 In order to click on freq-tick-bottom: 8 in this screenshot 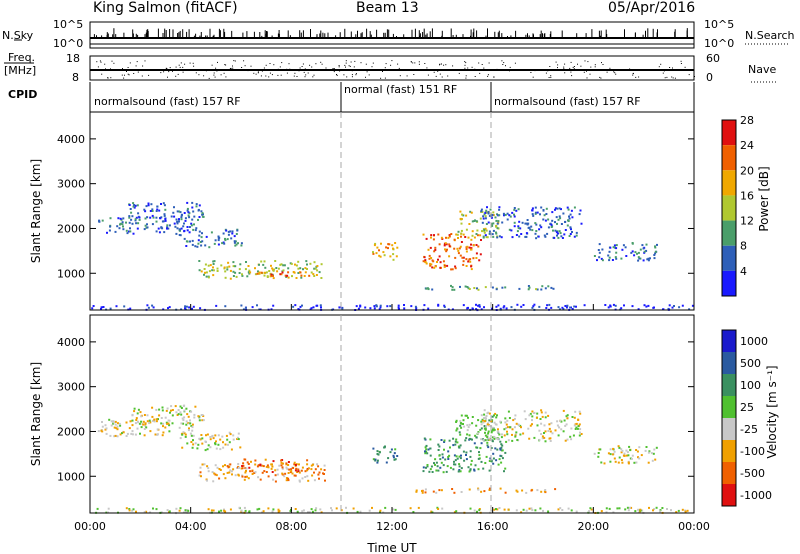, I will do `click(75, 77)`.